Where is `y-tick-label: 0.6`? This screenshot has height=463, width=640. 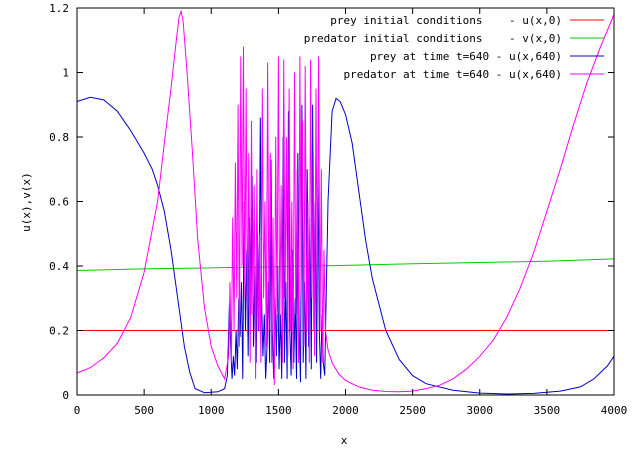
y-tick-label: 0.6 is located at coordinates (59, 202).